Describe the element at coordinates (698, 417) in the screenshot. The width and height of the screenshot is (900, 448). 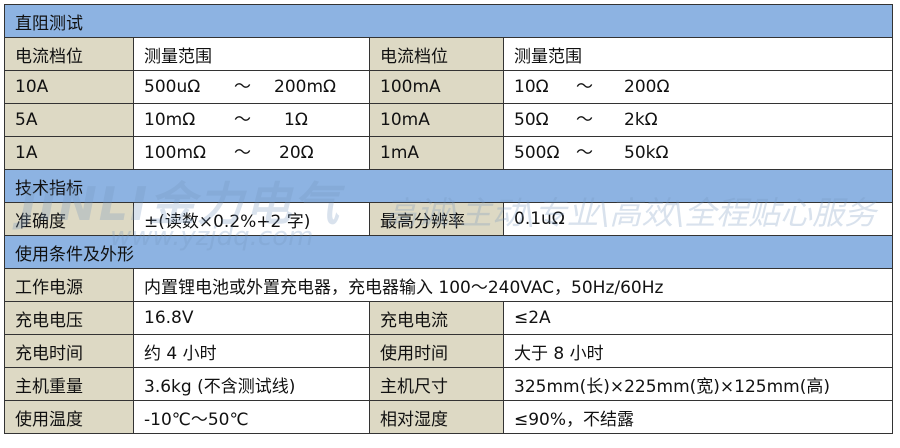
I see `condition-value: ≤90%，不结露` at that location.